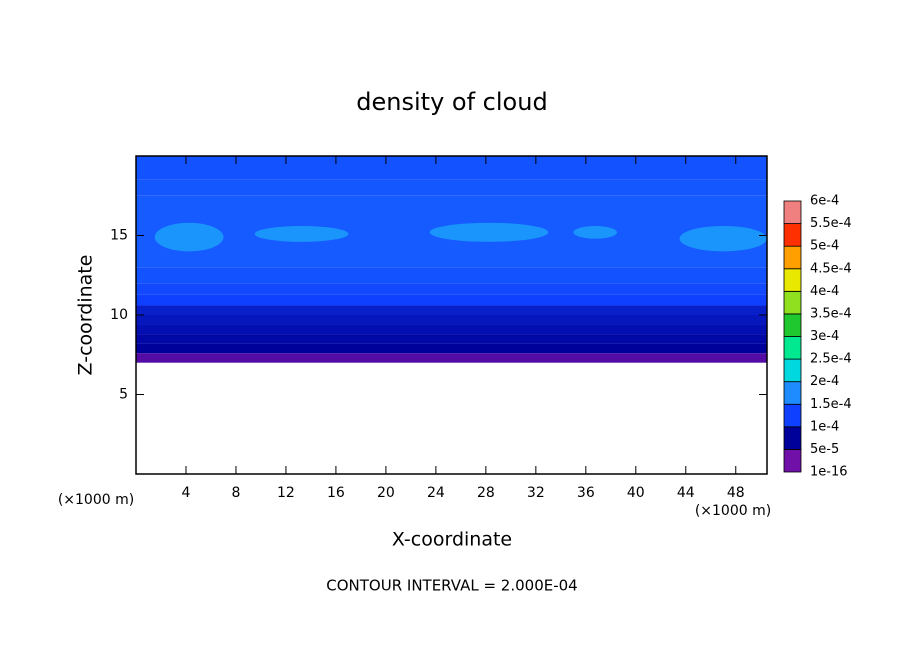 This screenshot has height=654, width=904. What do you see at coordinates (336, 493) in the screenshot?
I see `x-tick-label: 16` at bounding box center [336, 493].